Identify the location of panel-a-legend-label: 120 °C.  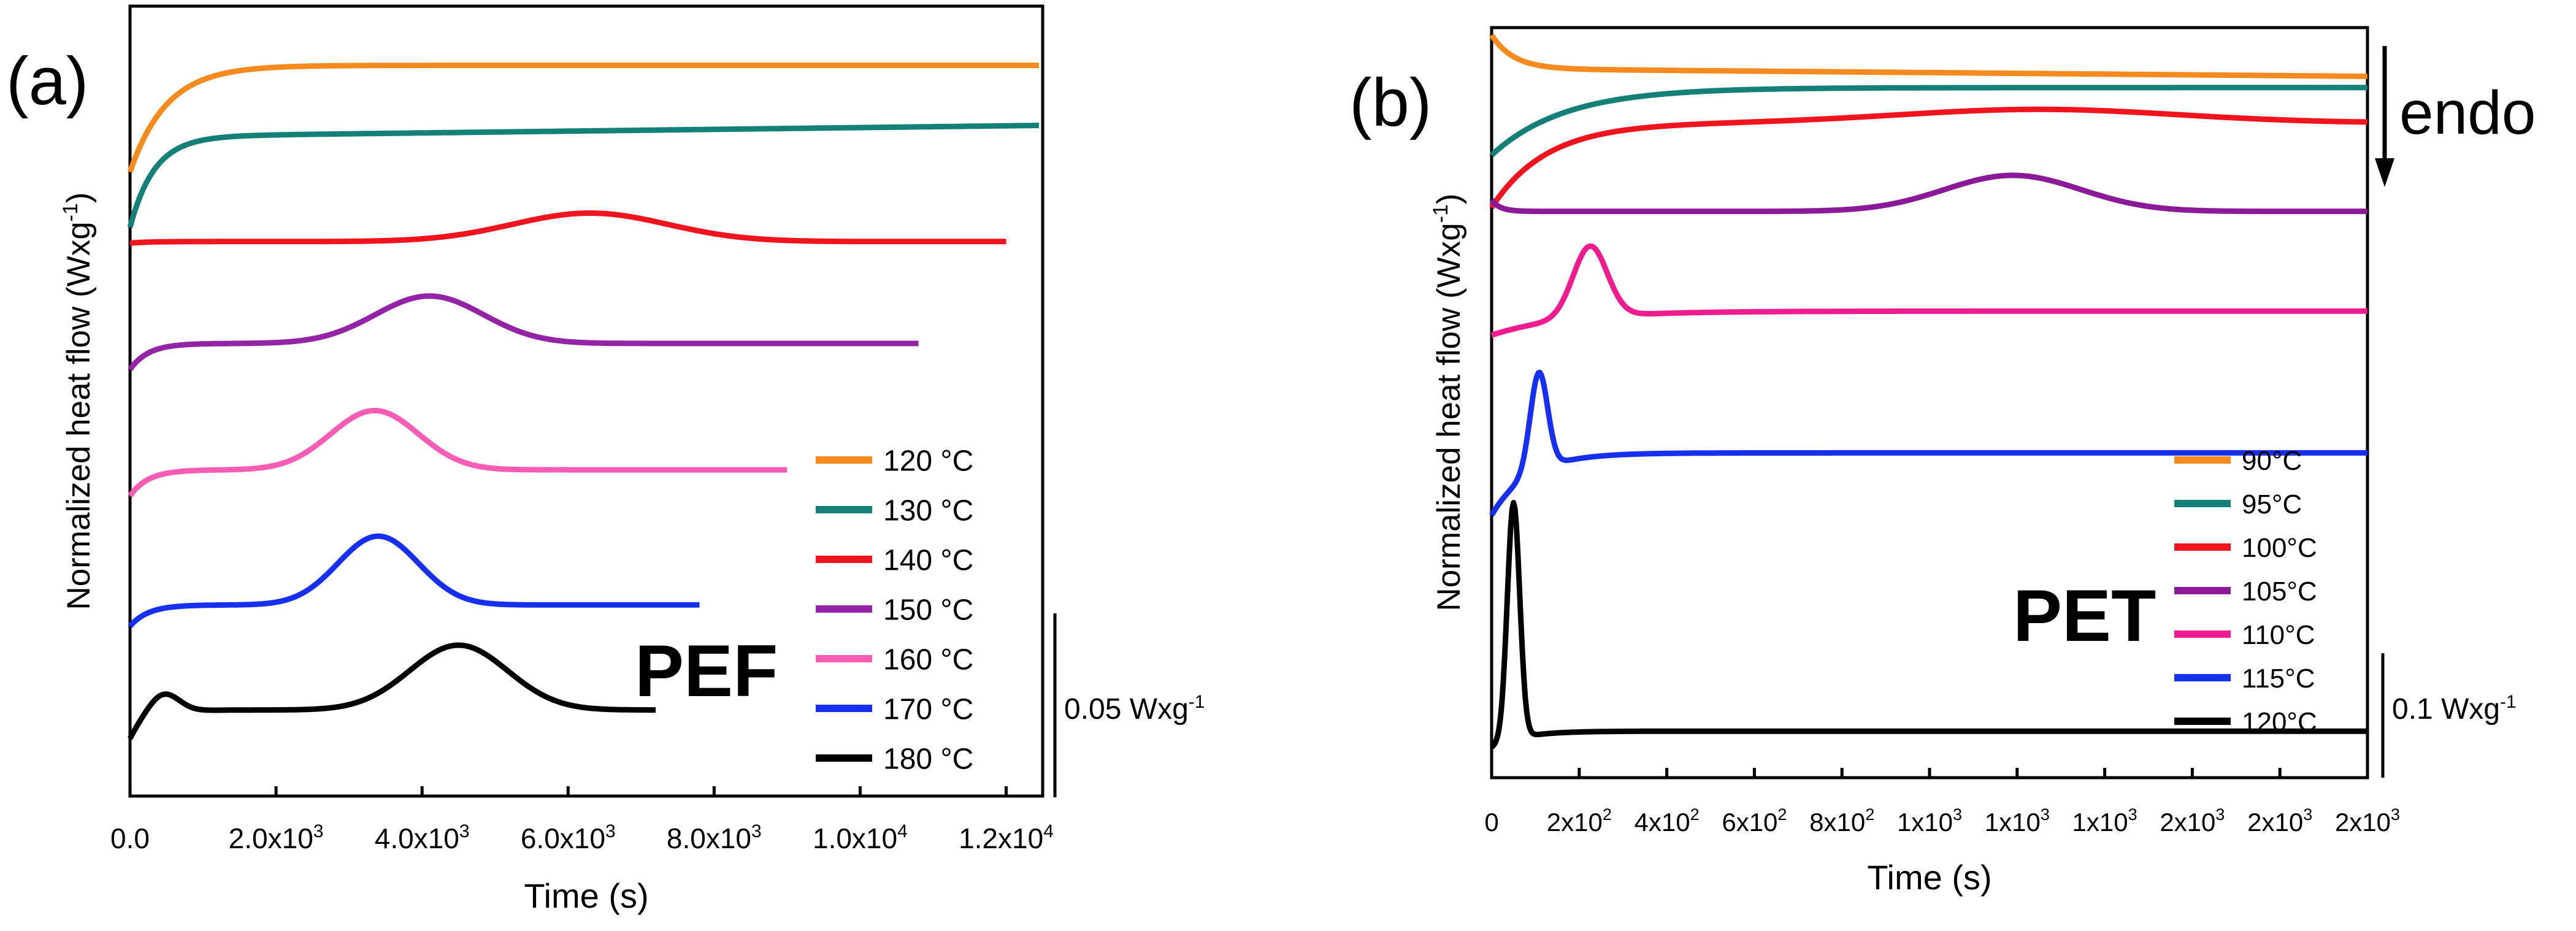
(928, 461).